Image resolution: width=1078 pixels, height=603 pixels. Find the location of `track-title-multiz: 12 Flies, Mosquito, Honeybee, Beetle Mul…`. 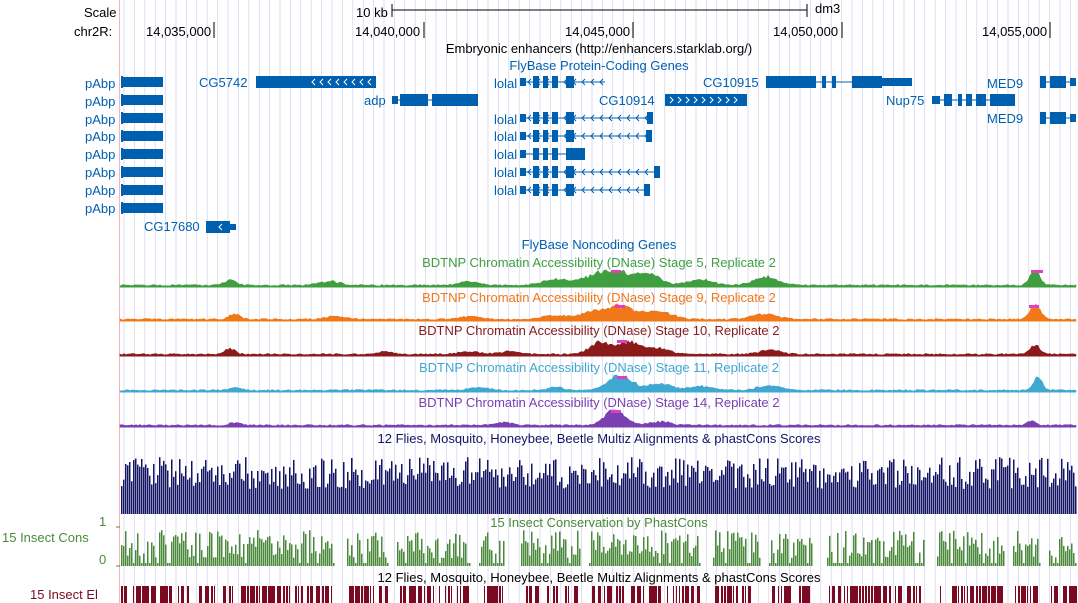

track-title-multiz: 12 Flies, Mosquito, Honeybee, Beetle Mul… is located at coordinates (599, 438).